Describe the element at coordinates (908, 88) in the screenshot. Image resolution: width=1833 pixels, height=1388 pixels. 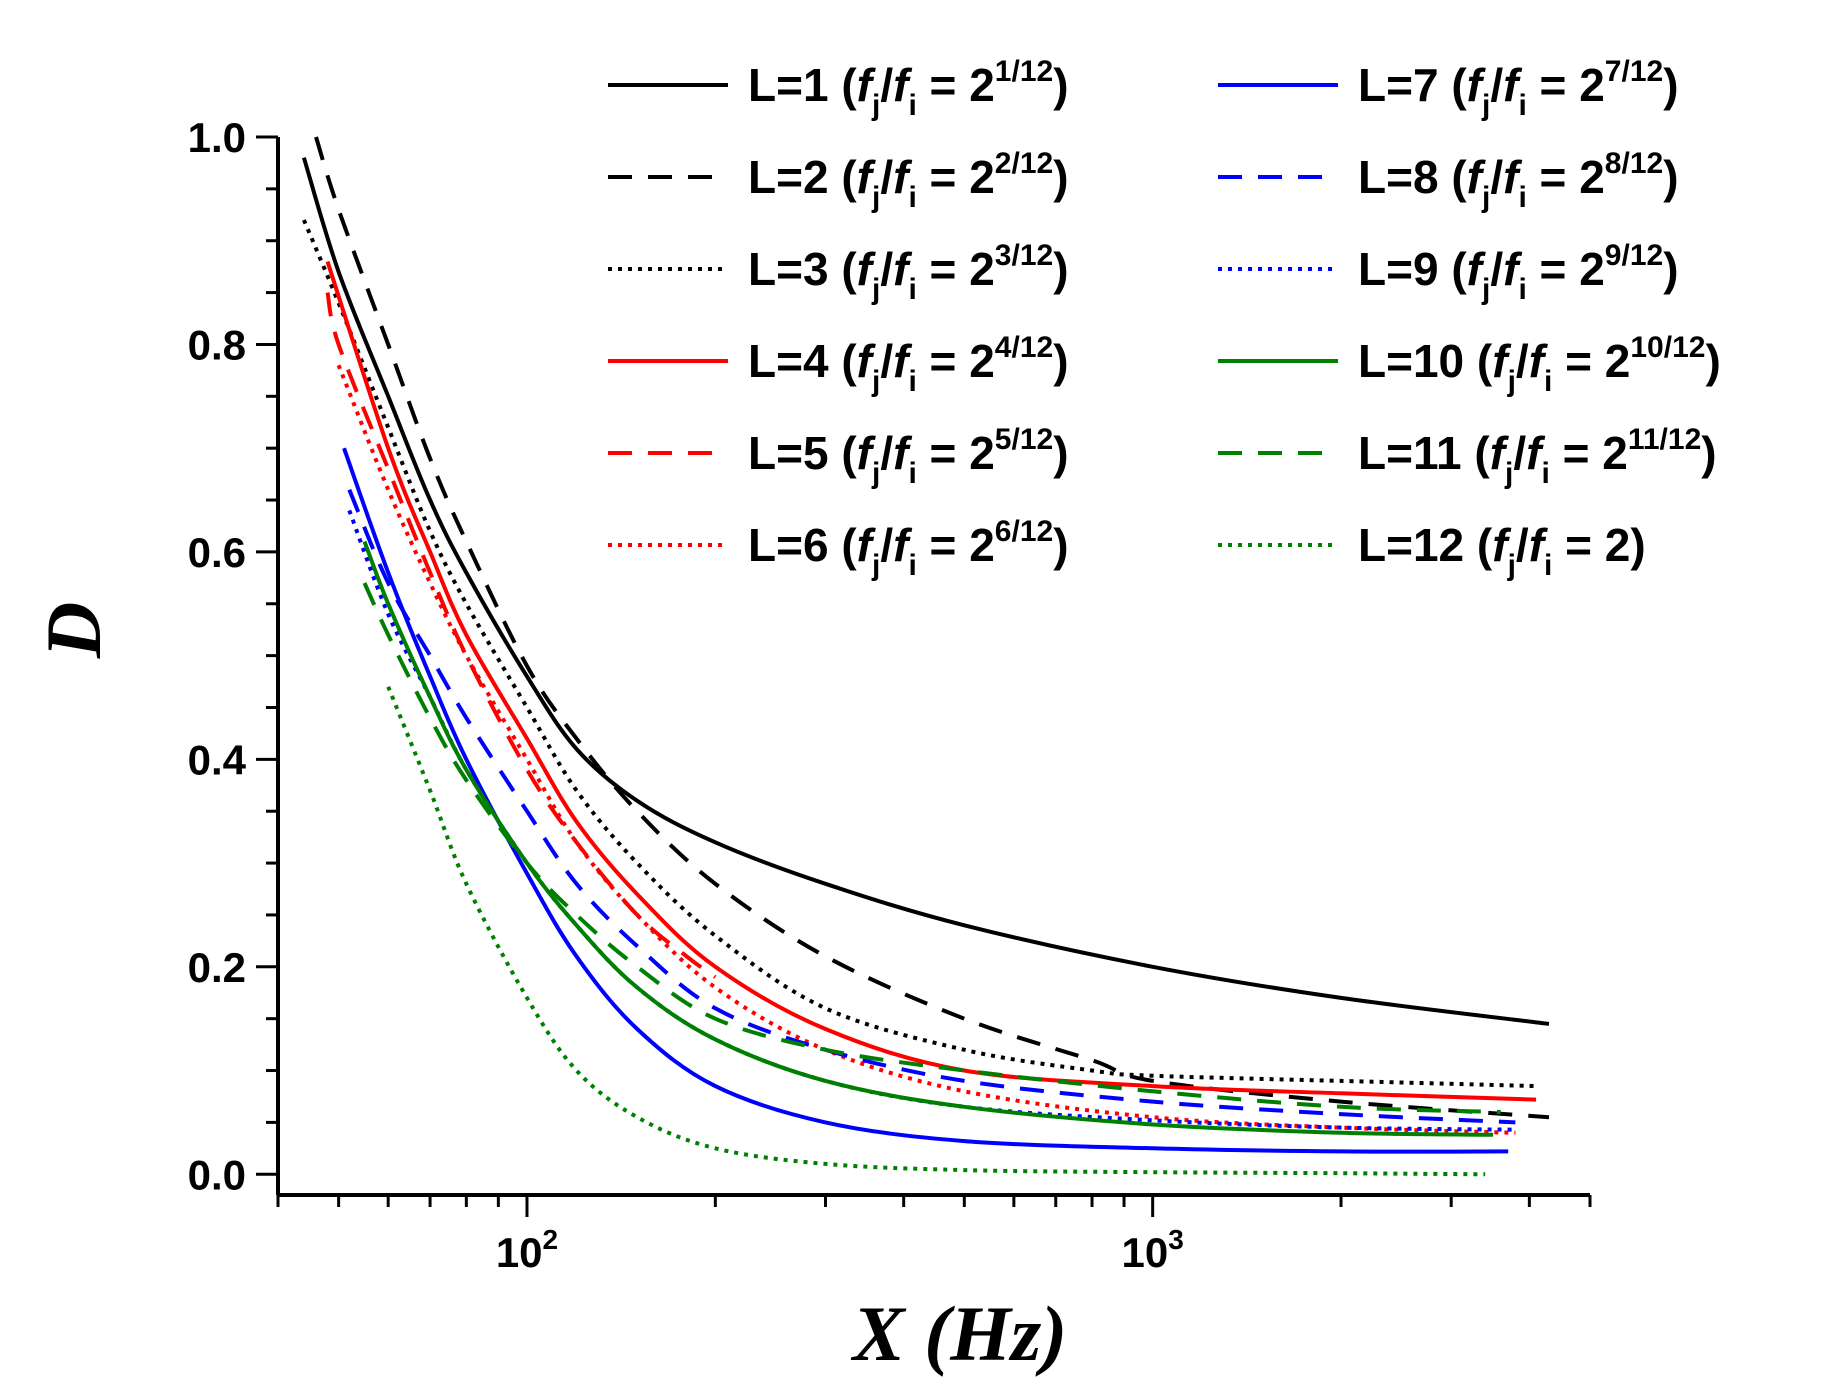
I see `legend-label: L=1 (fj/fi = 21/12)` at that location.